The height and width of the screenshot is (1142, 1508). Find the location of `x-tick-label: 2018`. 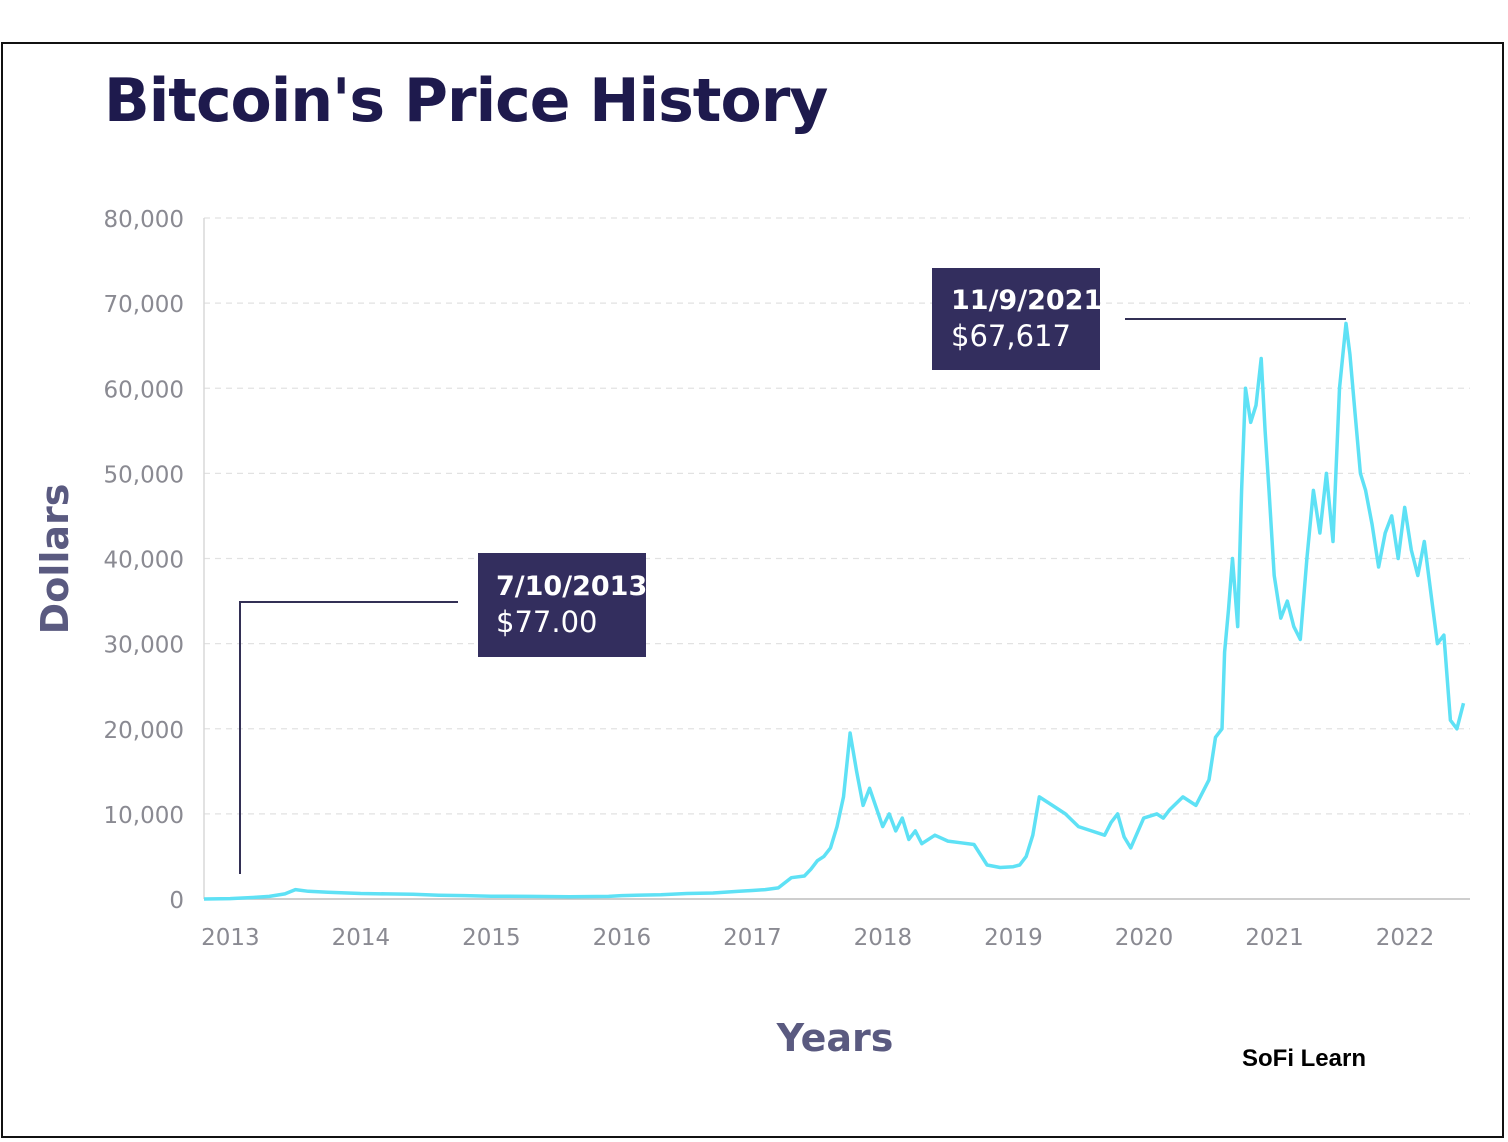

x-tick-label: 2018 is located at coordinates (883, 938).